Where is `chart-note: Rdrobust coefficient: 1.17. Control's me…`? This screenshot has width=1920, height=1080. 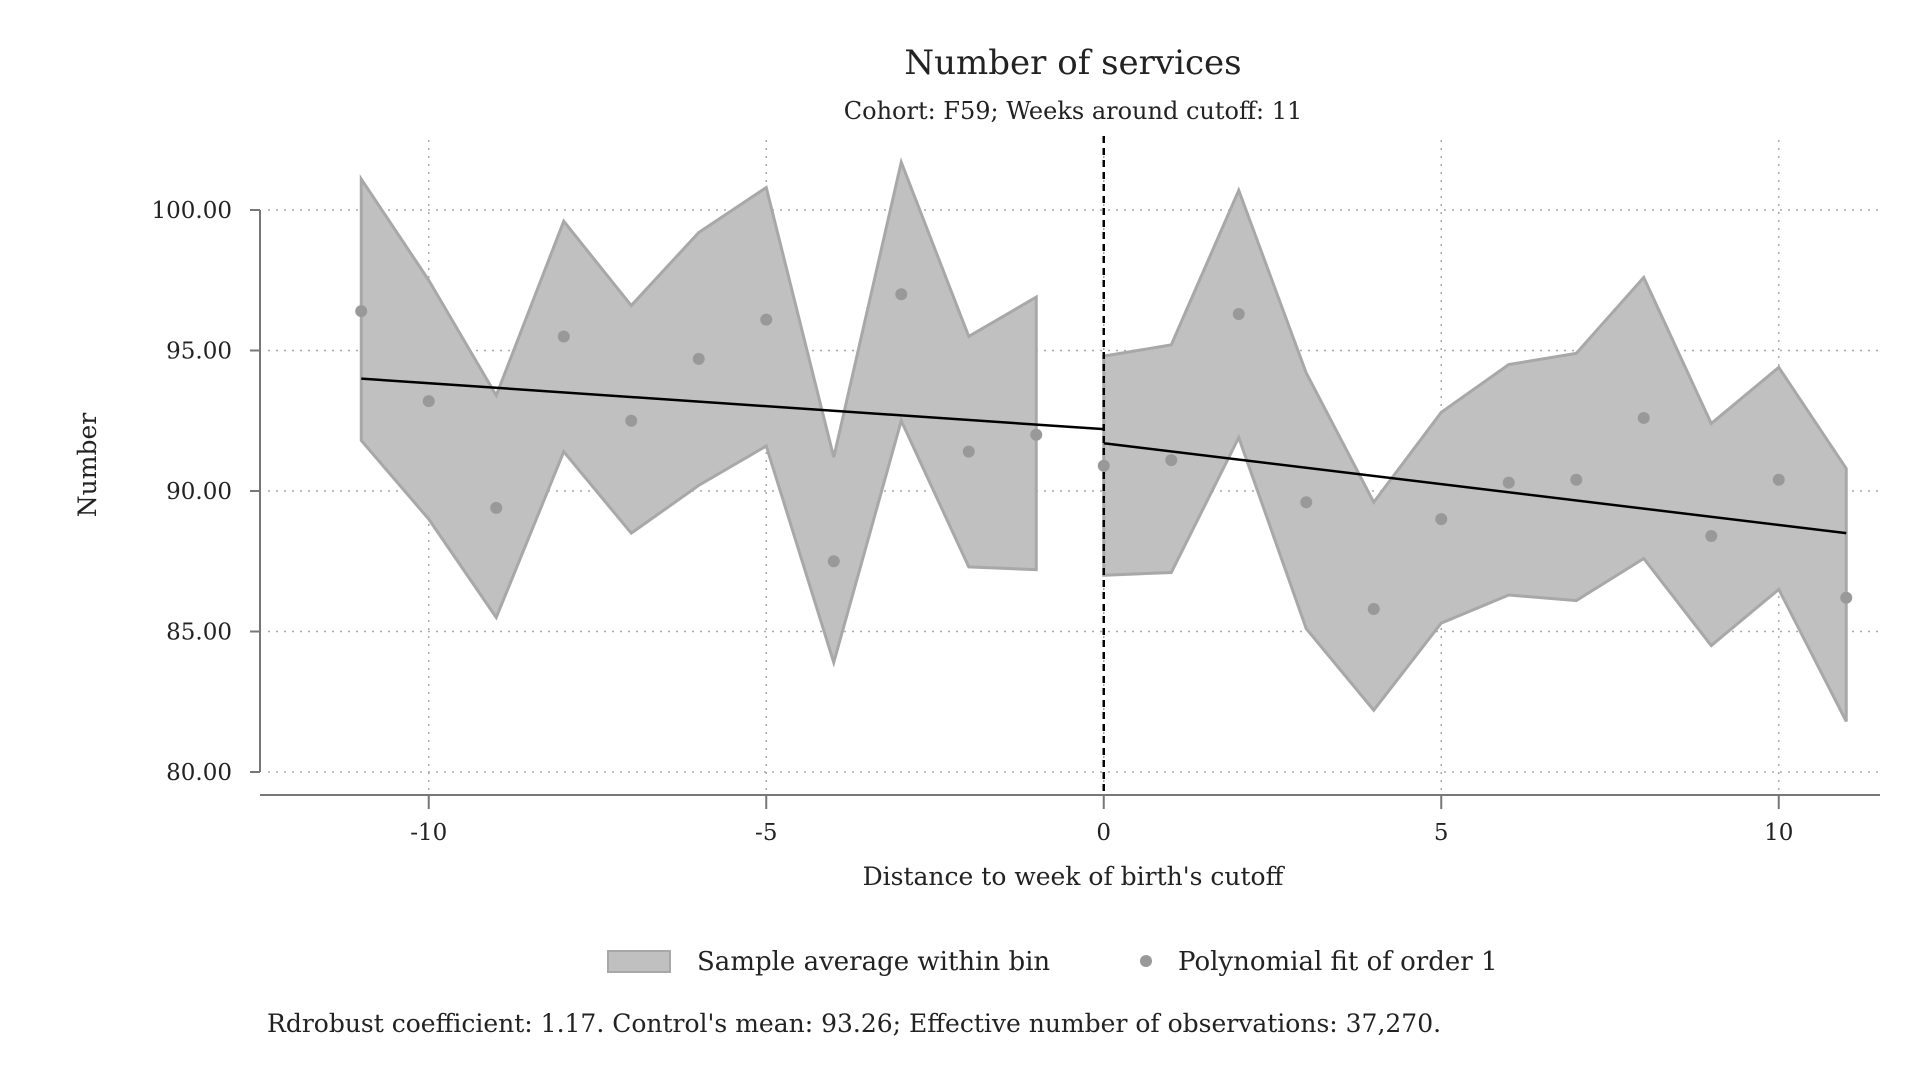 chart-note: Rdrobust coefficient: 1.17. Control's me… is located at coordinates (854, 1023).